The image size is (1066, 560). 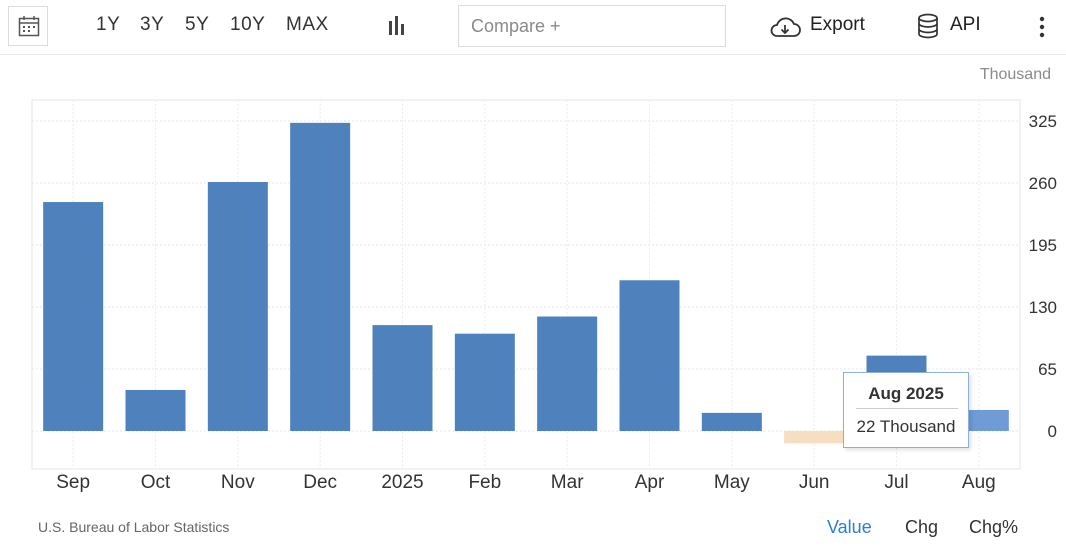 I want to click on tab-value: Value, so click(x=849, y=527).